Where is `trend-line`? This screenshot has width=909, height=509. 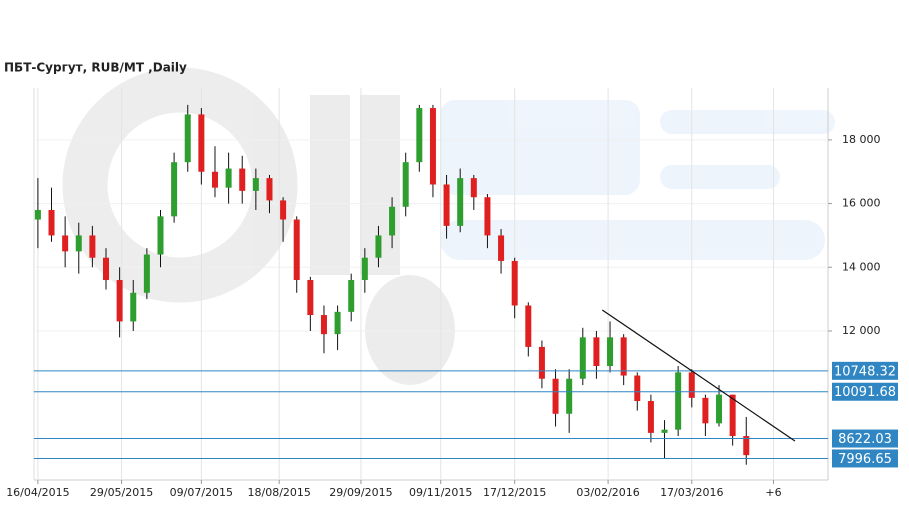
trend-line is located at coordinates (698, 375).